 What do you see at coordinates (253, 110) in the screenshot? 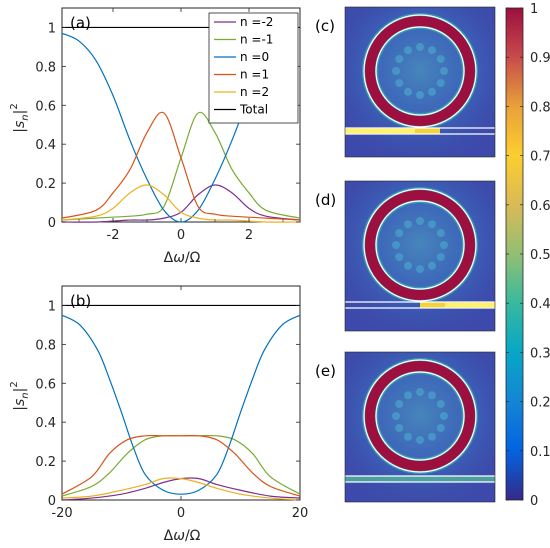
I see `legend-entry: Total` at bounding box center [253, 110].